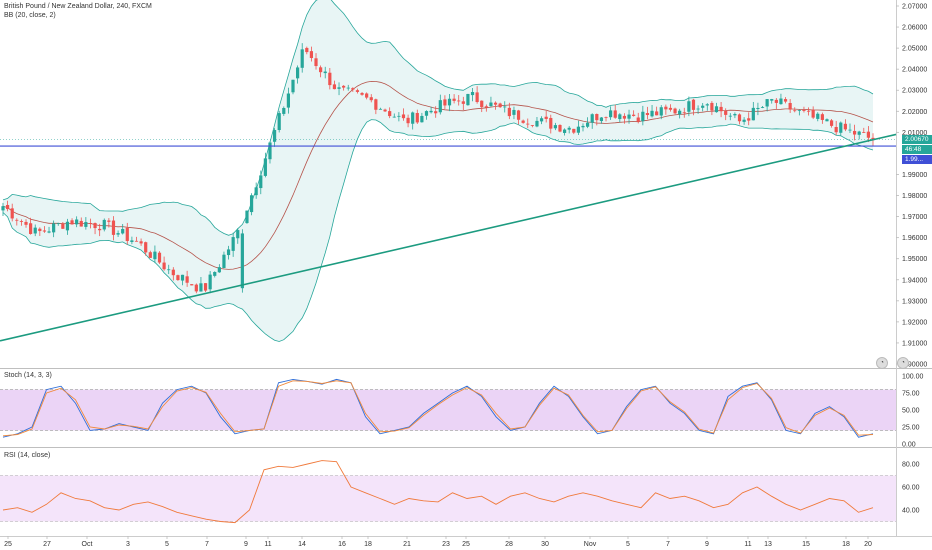  Describe the element at coordinates (909, 445) in the screenshot. I see `stoch-y-tick-label: 0.00` at that location.